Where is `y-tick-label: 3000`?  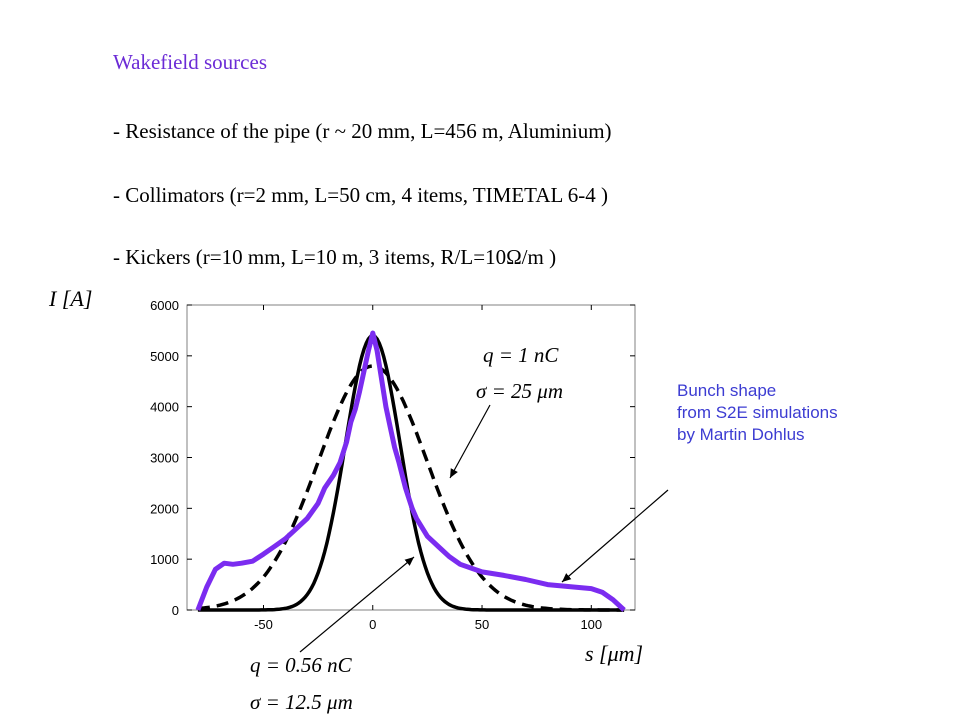
y-tick-label: 3000 is located at coordinates (164, 458).